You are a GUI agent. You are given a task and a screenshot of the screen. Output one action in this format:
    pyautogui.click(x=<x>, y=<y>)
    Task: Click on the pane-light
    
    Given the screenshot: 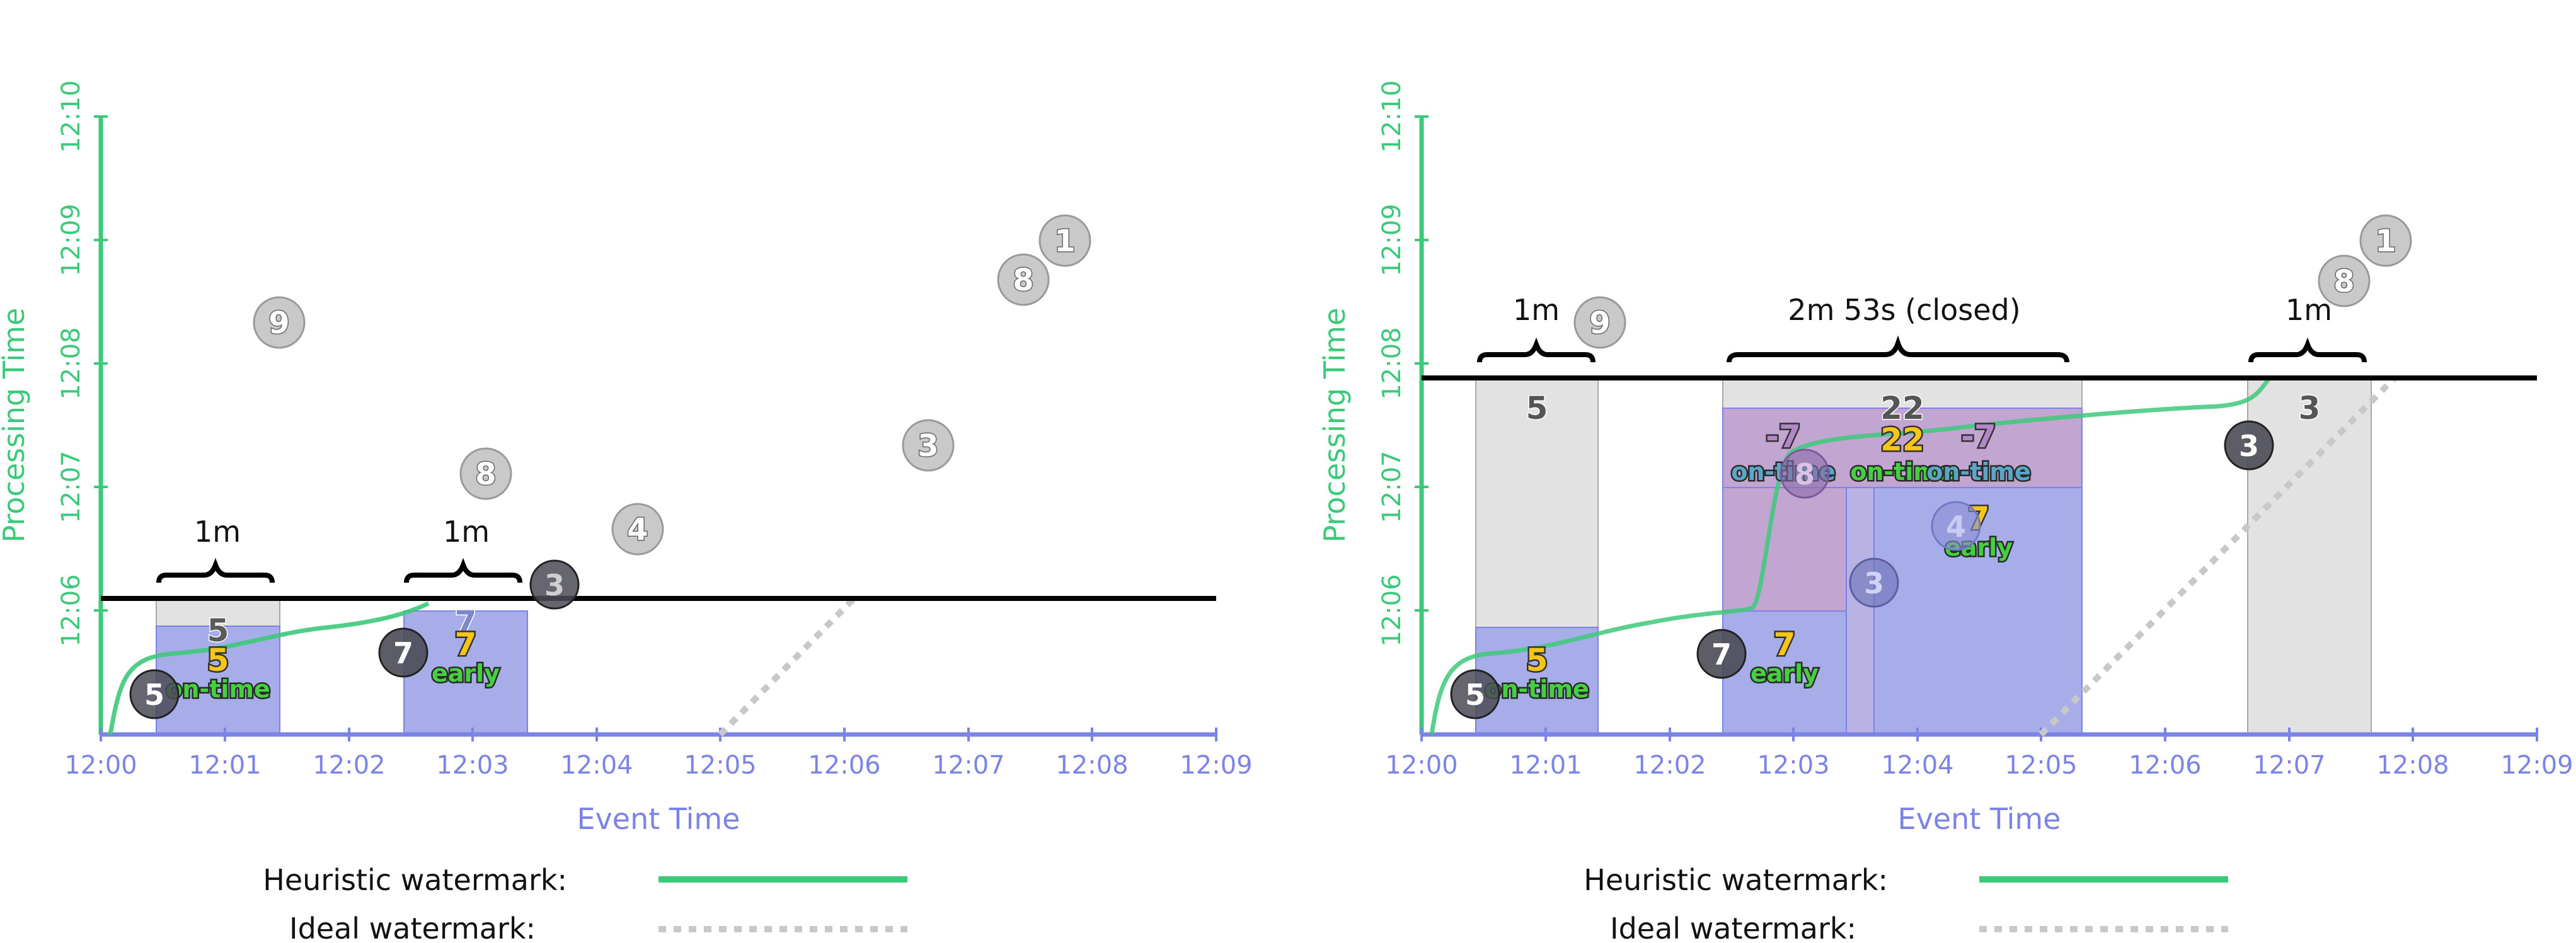 What is the action you would take?
    pyautogui.click(x=1860, y=611)
    